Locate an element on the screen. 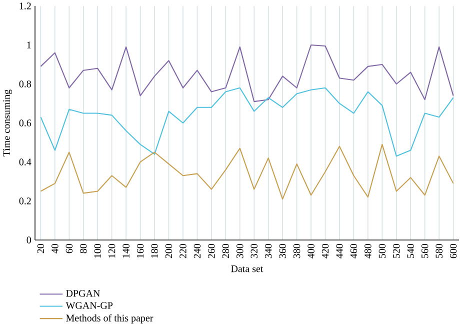 This screenshot has height=324, width=474. x-tick-label: 200 is located at coordinates (168, 251).